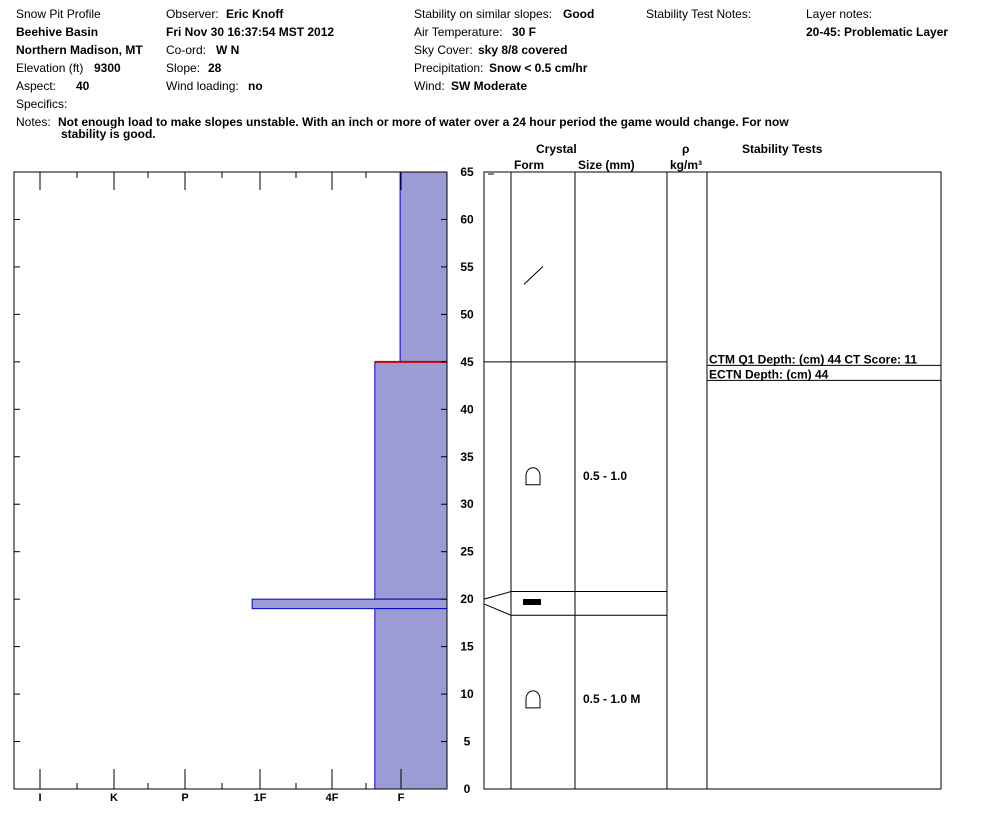 This screenshot has height=826, width=994. What do you see at coordinates (215, 68) in the screenshot?
I see `slope-value: 28` at bounding box center [215, 68].